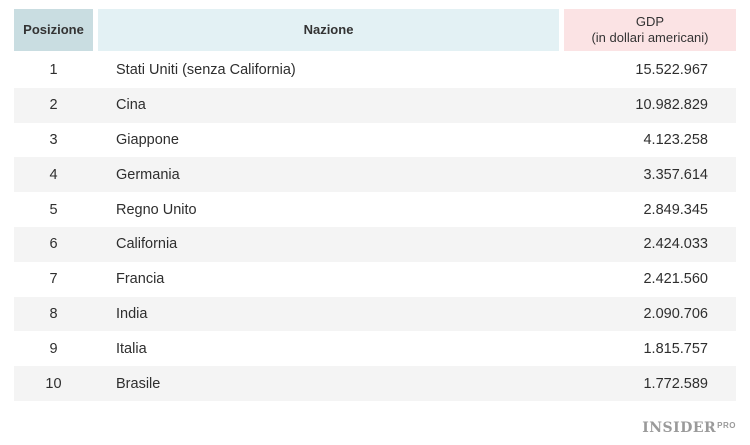  I want to click on rank-cell: 7, so click(53, 279).